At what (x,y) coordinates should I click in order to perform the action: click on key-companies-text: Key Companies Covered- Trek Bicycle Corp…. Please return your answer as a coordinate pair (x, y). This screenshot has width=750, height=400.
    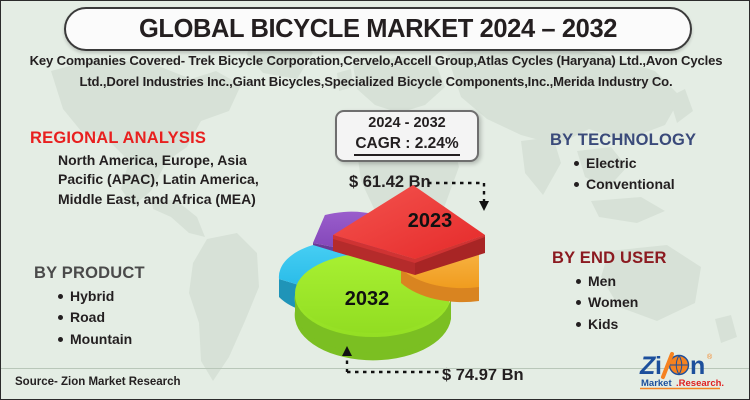
    Looking at the image, I should click on (376, 71).